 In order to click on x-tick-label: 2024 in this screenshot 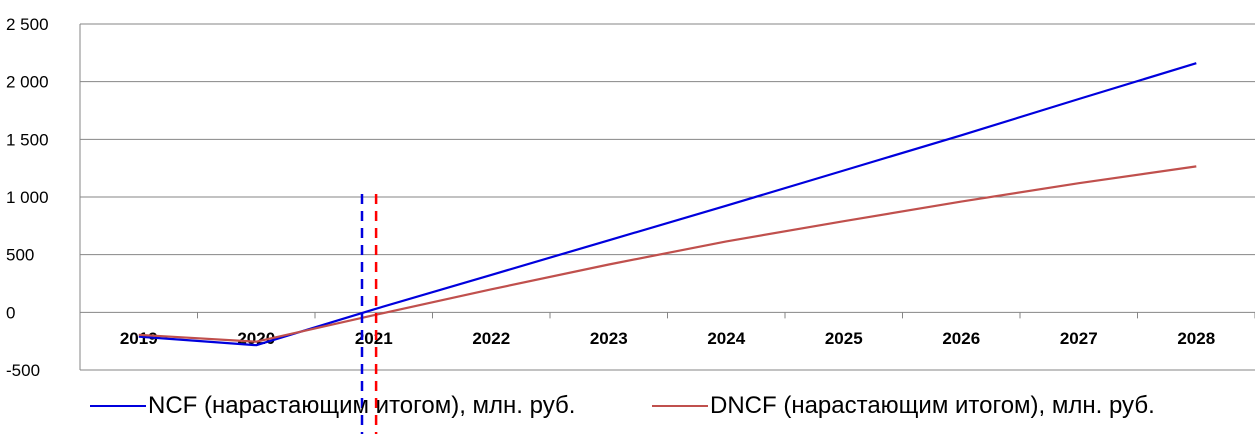, I will do `click(726, 338)`.